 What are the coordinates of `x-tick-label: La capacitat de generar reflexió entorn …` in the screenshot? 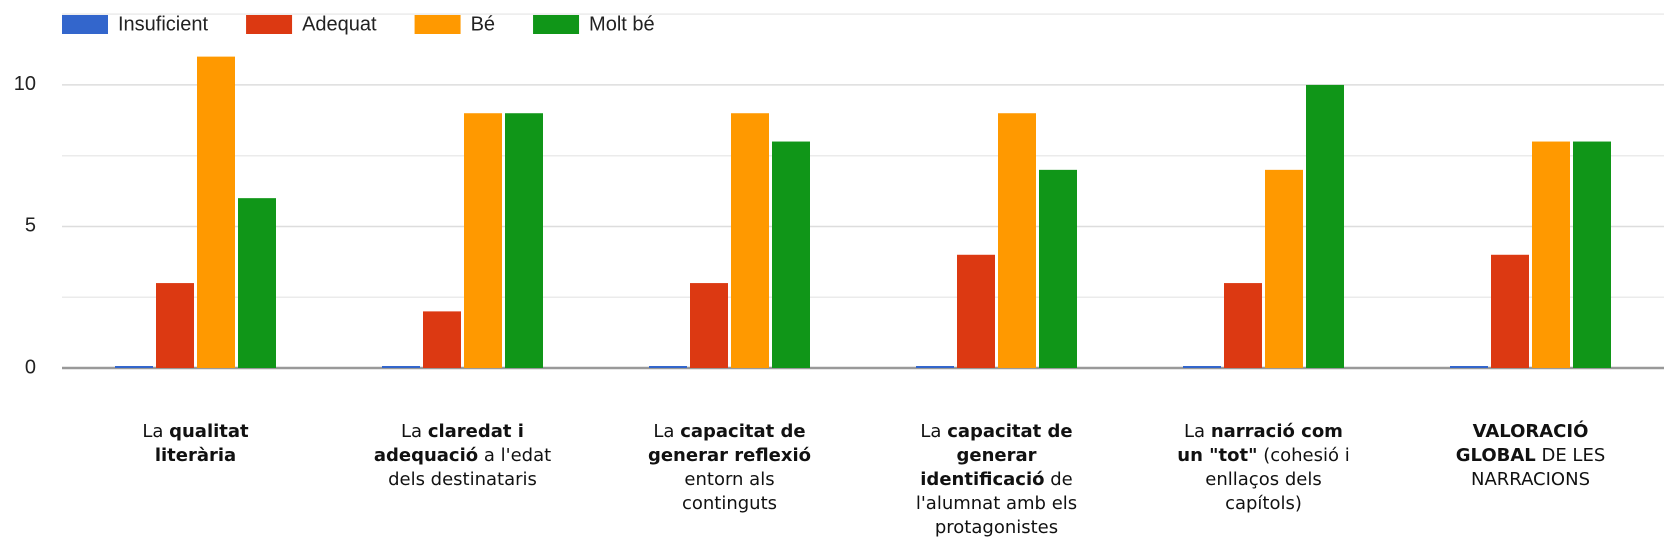 It's located at (730, 468).